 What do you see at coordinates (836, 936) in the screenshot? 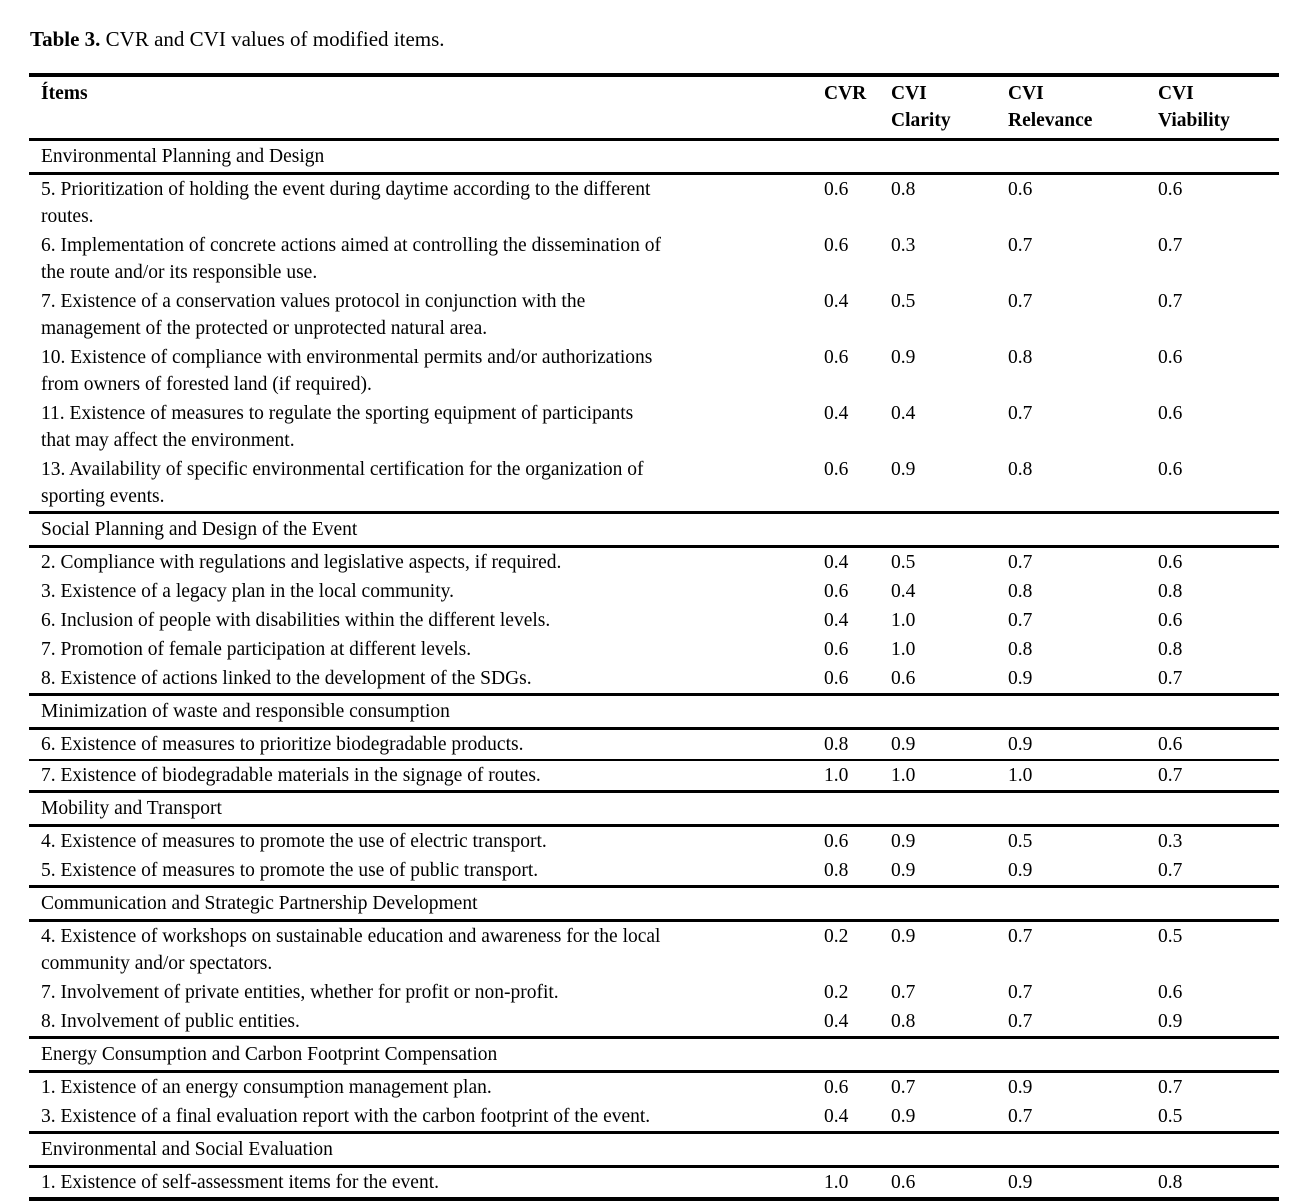
I see `value-cvr: 0.2` at bounding box center [836, 936].